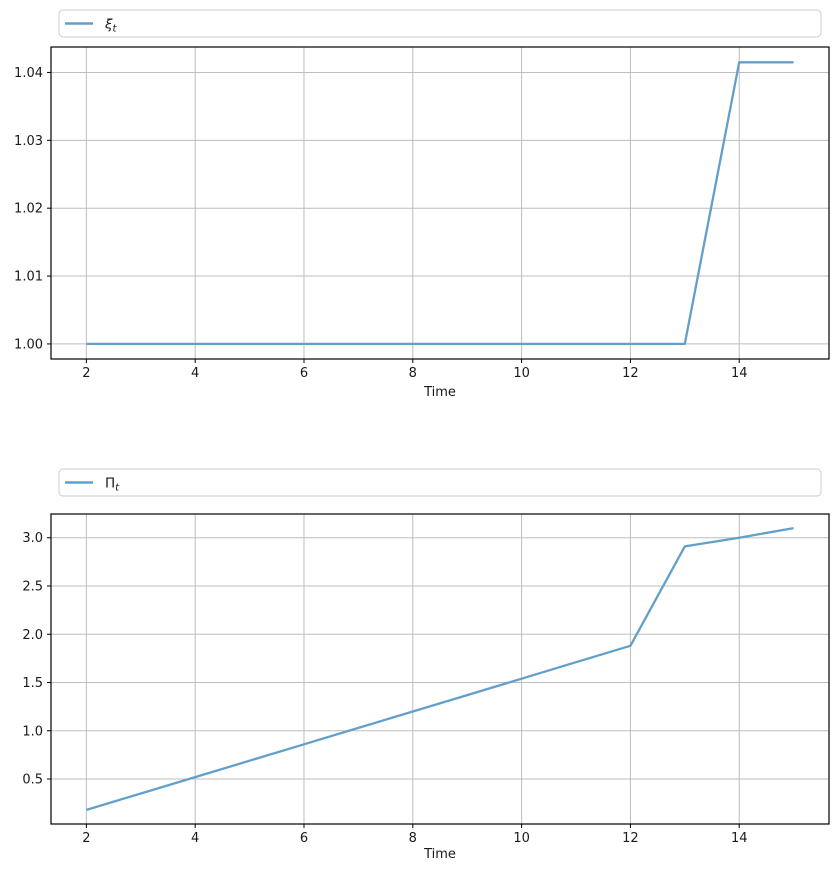 The image size is (835, 875). What do you see at coordinates (28, 209) in the screenshot?
I see `y-tick-label: 1.02` at bounding box center [28, 209].